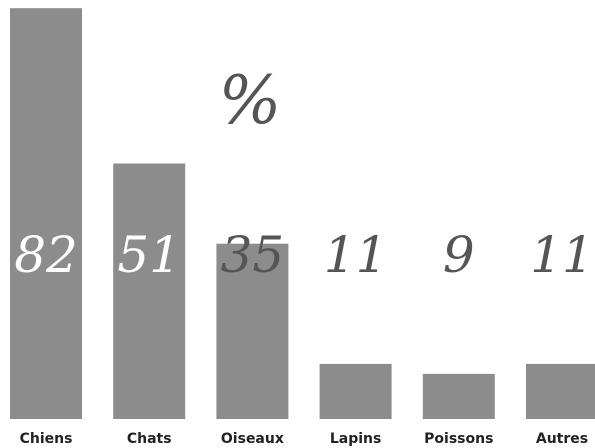 This screenshot has width=595, height=448. What do you see at coordinates (252, 331) in the screenshot?
I see `bar-oiseaux` at bounding box center [252, 331].